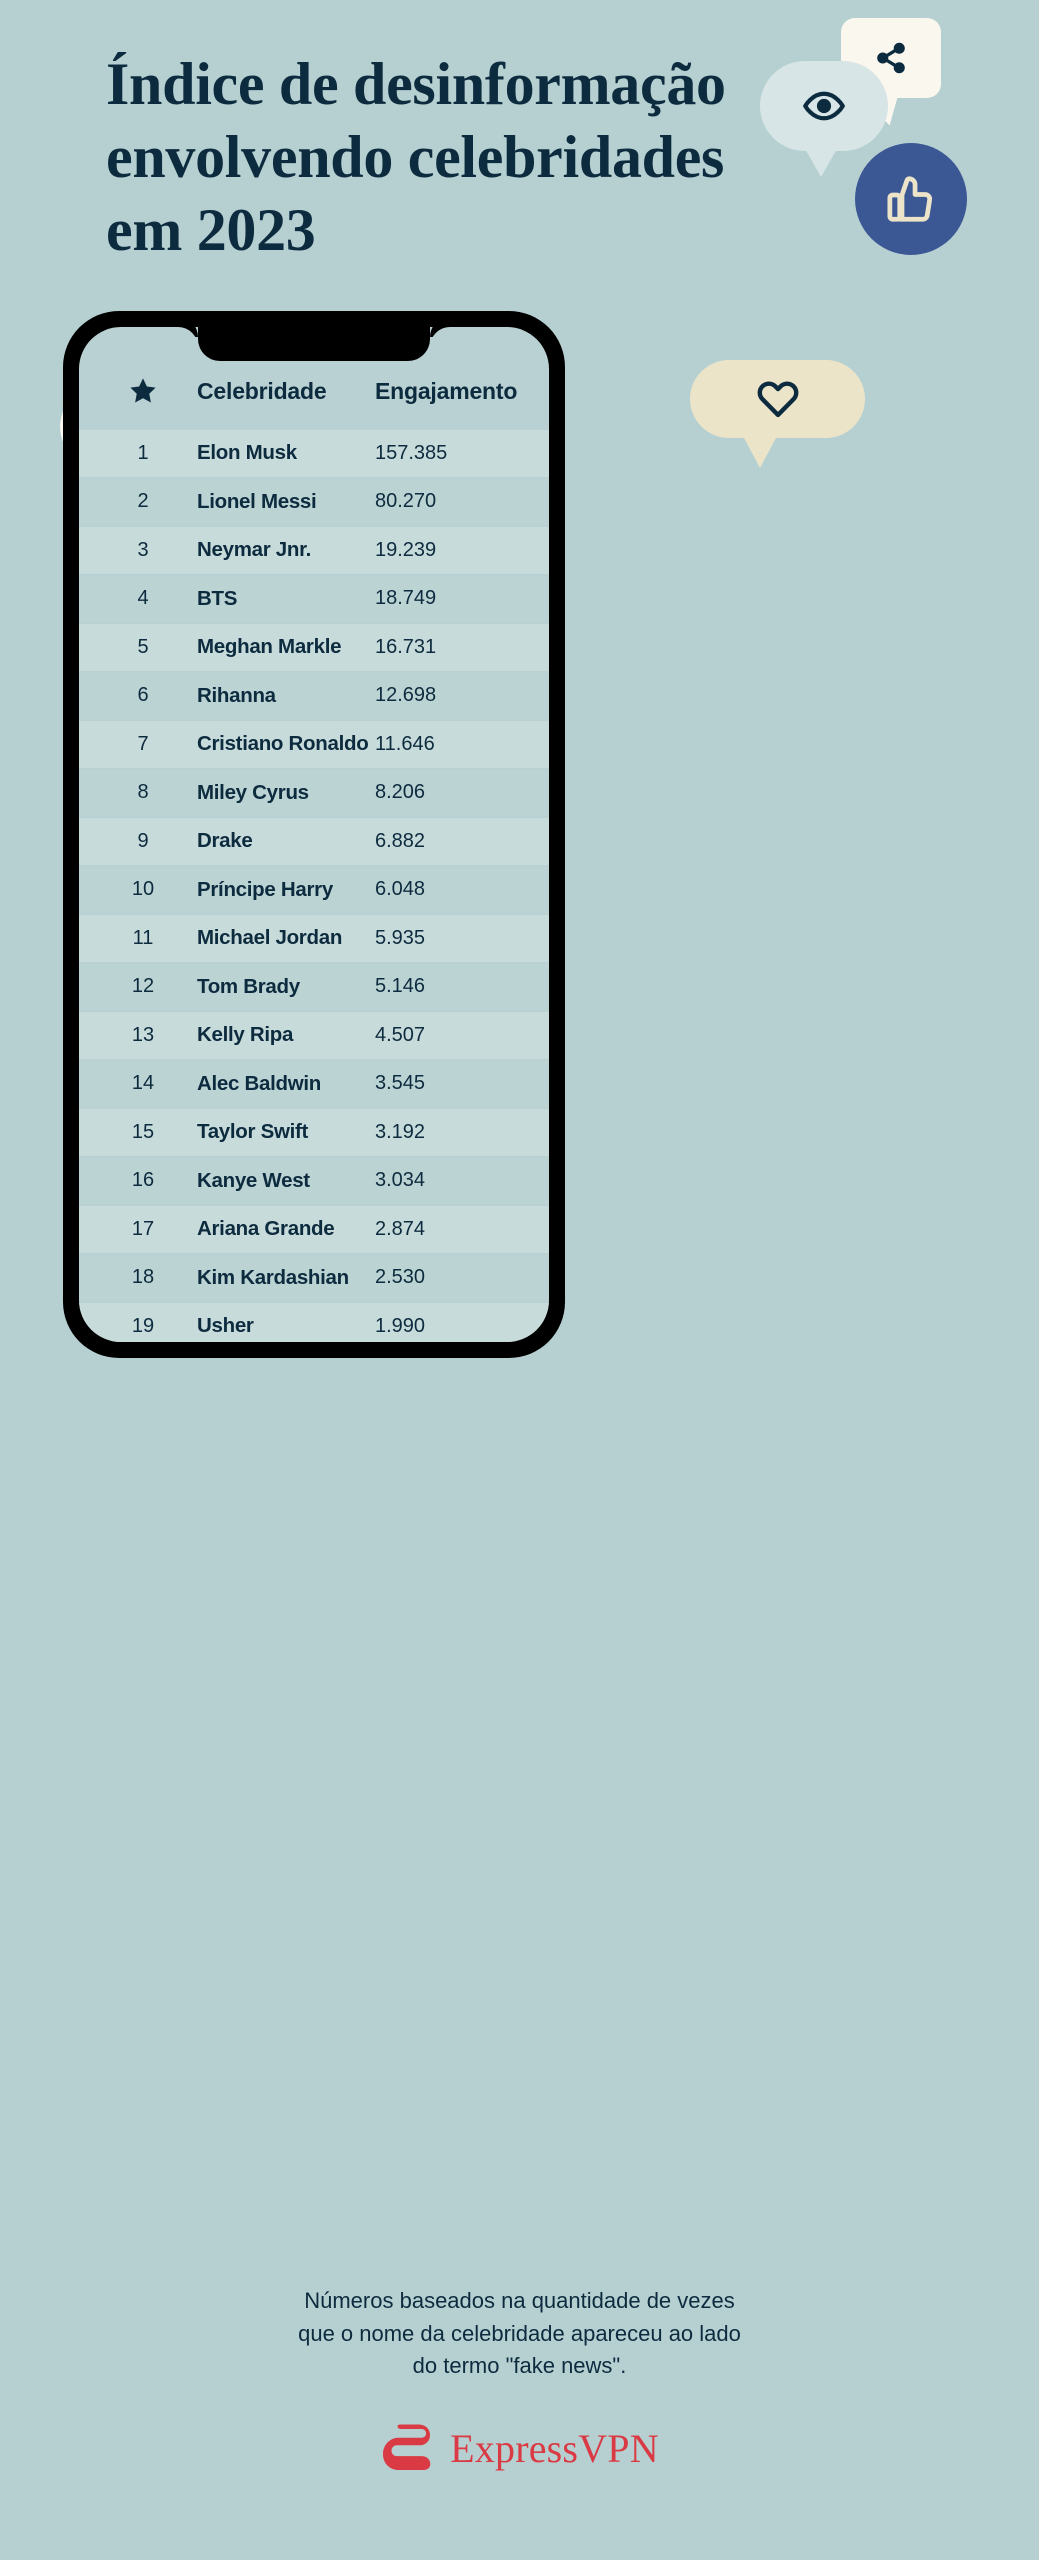 The height and width of the screenshot is (2560, 1039). What do you see at coordinates (314, 598) in the screenshot?
I see `table-row: 4 BTS 18.749` at bounding box center [314, 598].